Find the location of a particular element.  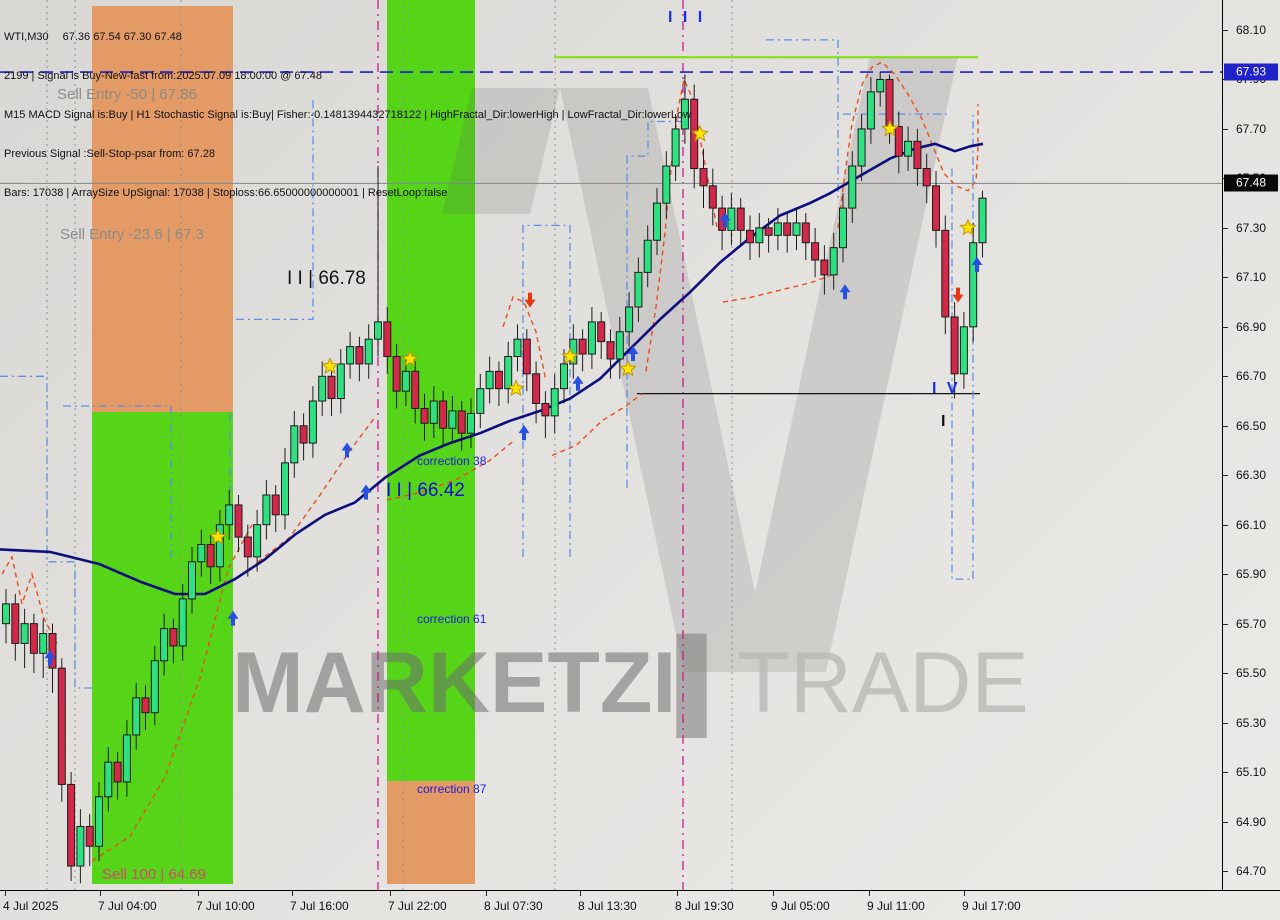

watermark-text: MARKETZI▌TRADE is located at coordinates (630, 686).